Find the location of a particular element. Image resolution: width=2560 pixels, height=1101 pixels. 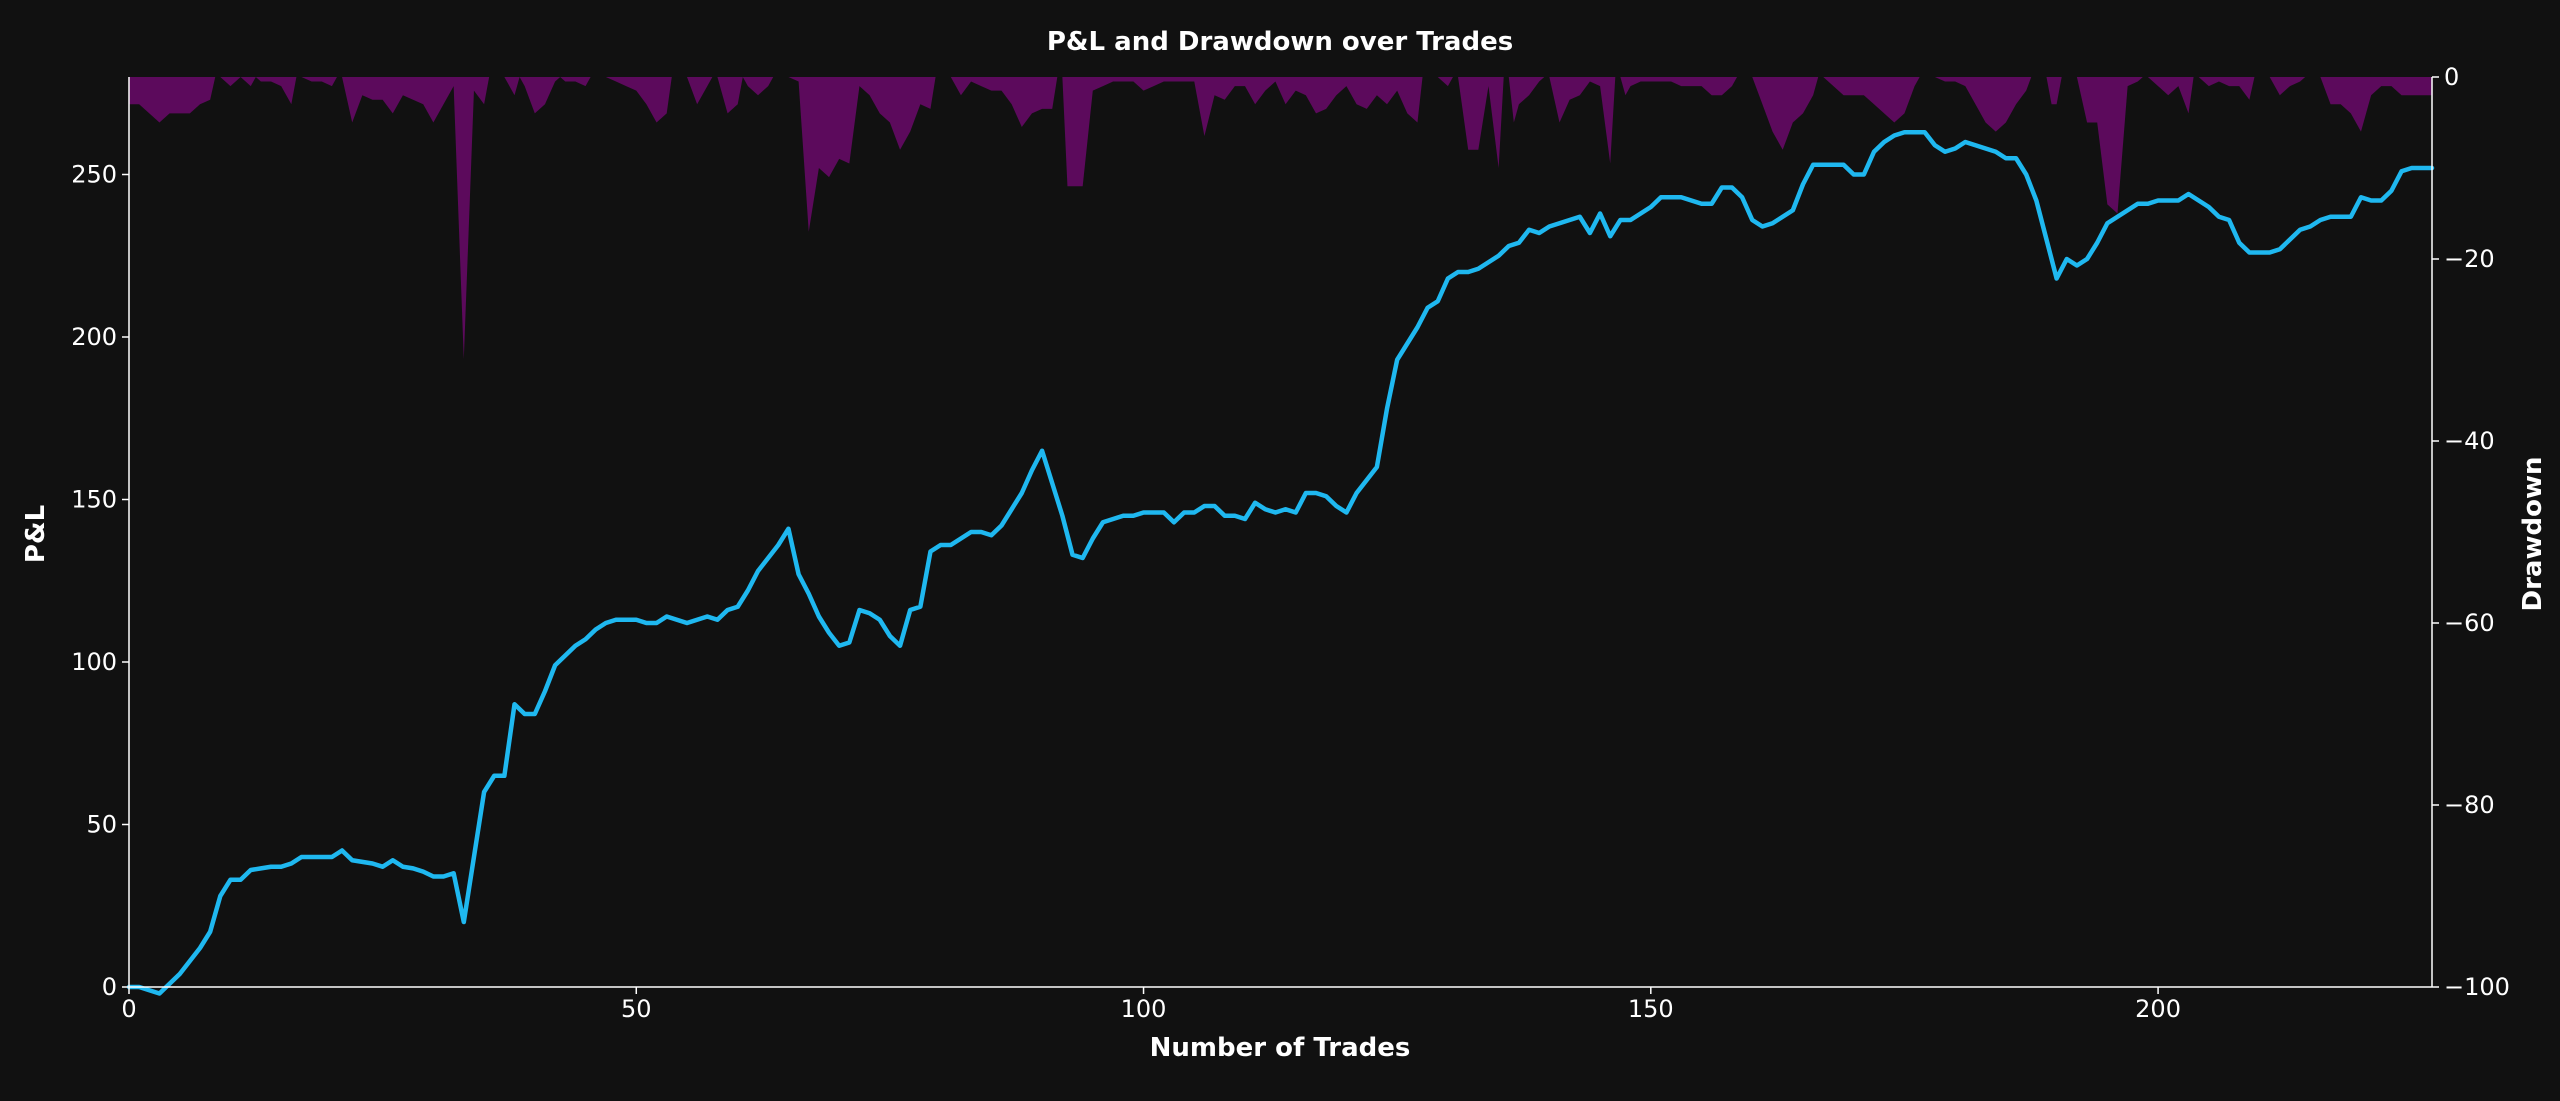

y2-tick-label: −80 is located at coordinates (2469, 805).